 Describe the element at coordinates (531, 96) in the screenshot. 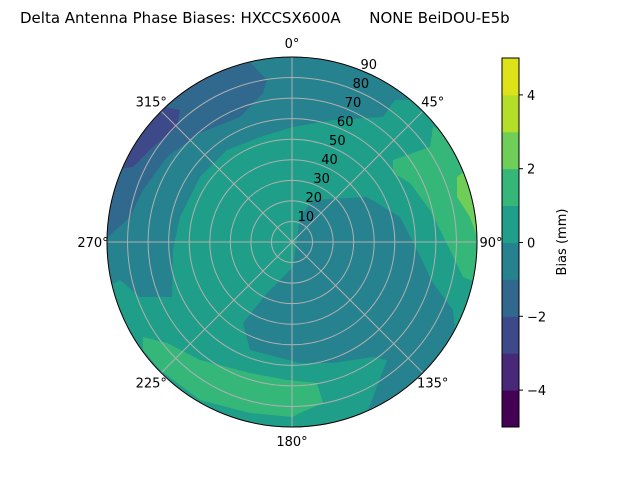

I see `colorbar-tick-label: 4` at that location.